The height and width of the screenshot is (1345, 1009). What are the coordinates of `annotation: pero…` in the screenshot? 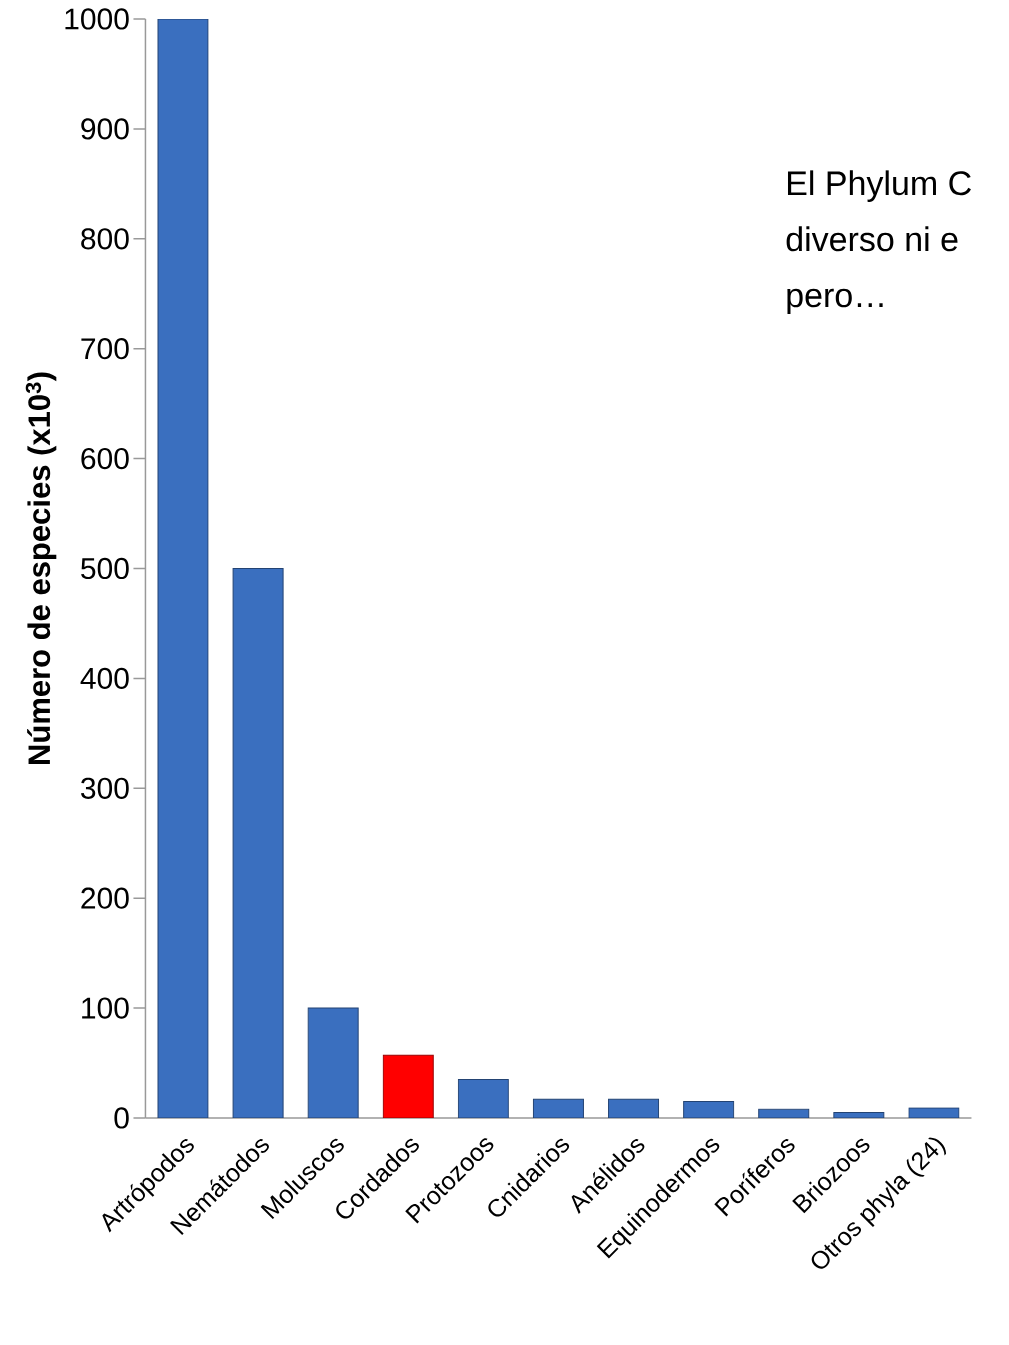 It's located at (835, 301).